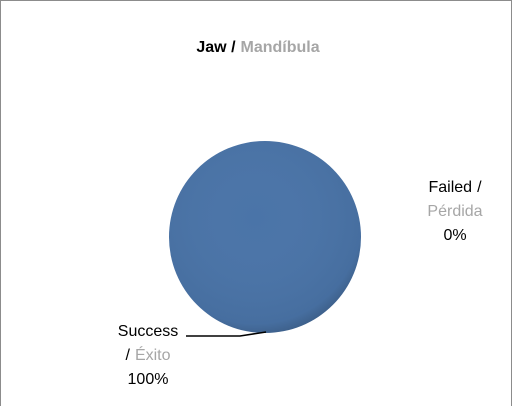  Describe the element at coordinates (226, 334) in the screenshot. I see `leader-line` at that location.